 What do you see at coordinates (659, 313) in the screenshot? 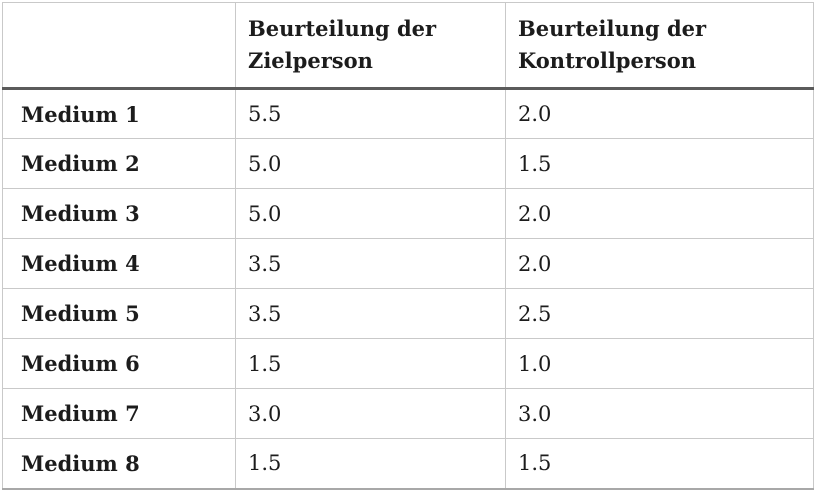
I see `kontrollperson-value: 2.5` at bounding box center [659, 313].